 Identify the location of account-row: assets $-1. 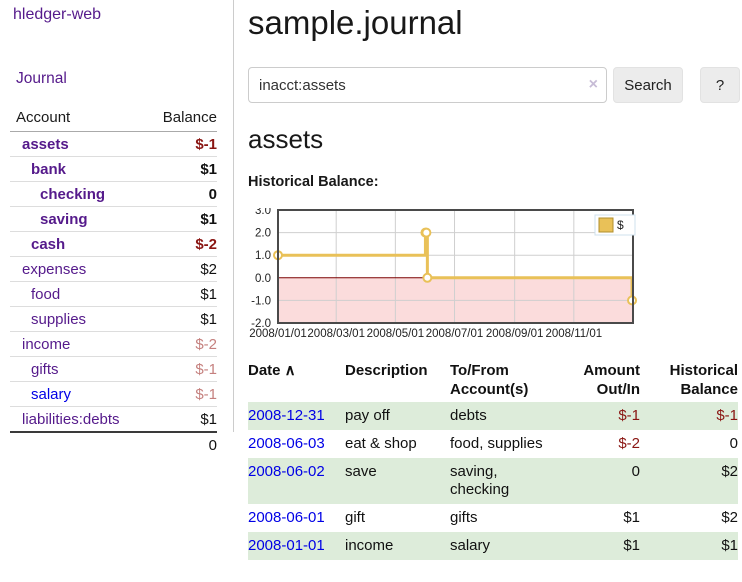
(113, 144).